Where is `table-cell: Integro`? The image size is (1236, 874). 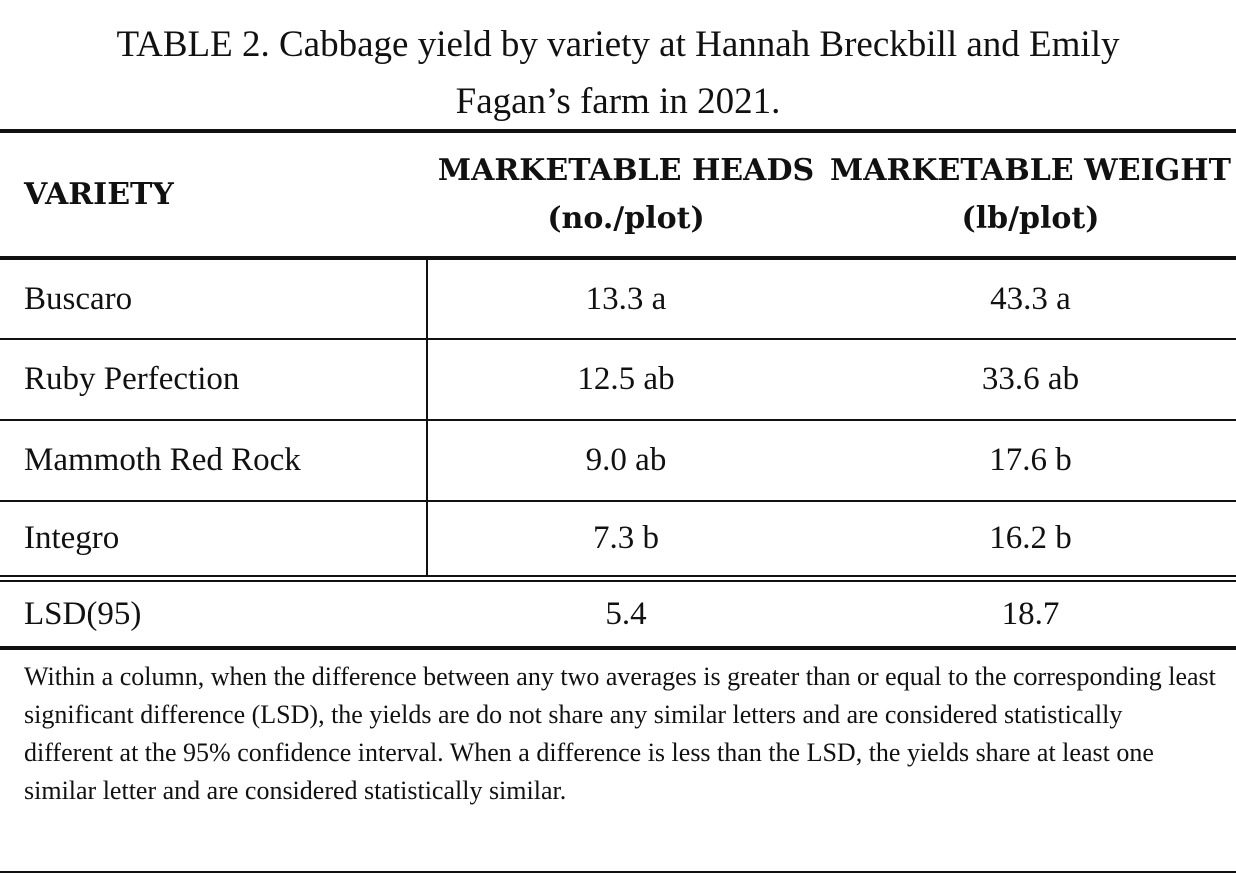
table-cell: Integro is located at coordinates (72, 538).